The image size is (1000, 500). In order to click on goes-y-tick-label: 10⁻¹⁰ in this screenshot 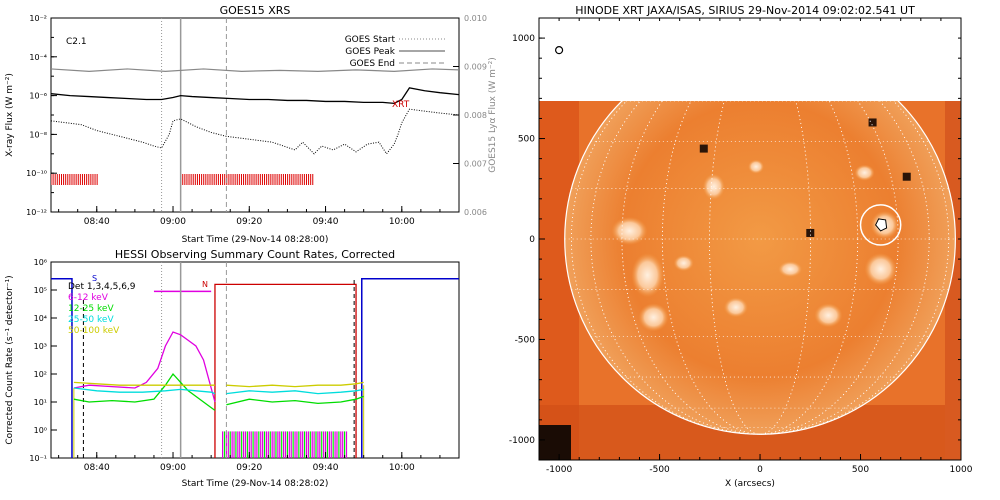, I will do `click(36, 173)`.